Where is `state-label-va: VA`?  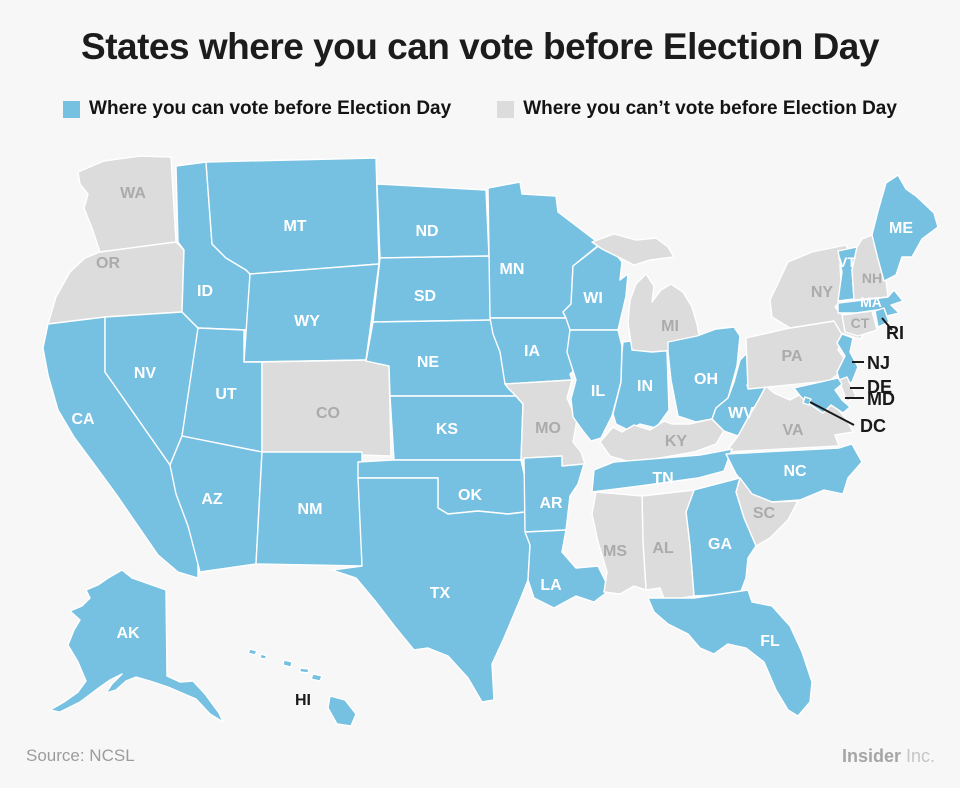 state-label-va: VA is located at coordinates (792, 430).